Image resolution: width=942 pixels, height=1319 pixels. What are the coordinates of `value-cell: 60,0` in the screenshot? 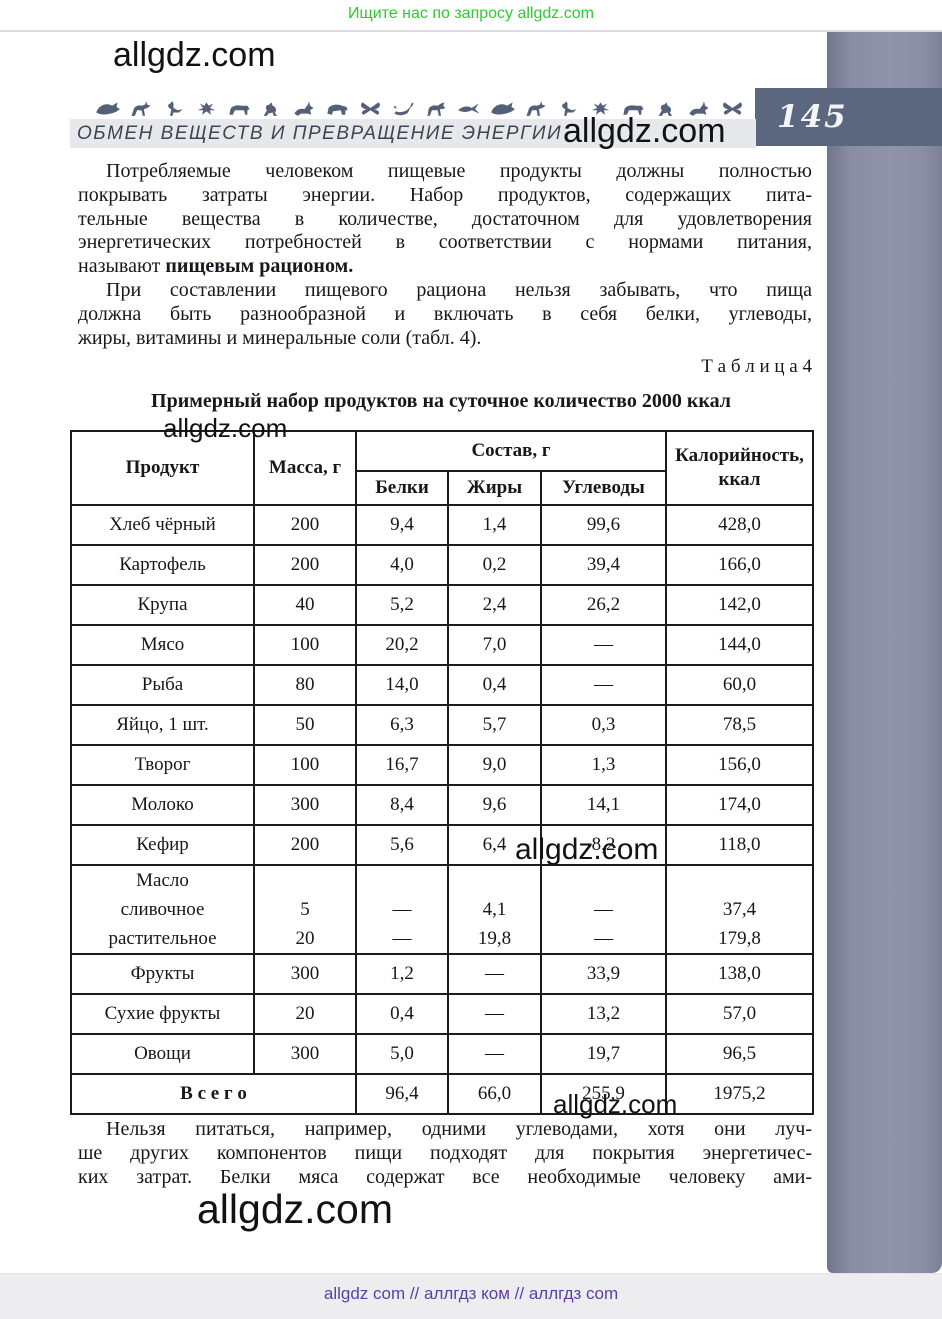 It's located at (740, 685).